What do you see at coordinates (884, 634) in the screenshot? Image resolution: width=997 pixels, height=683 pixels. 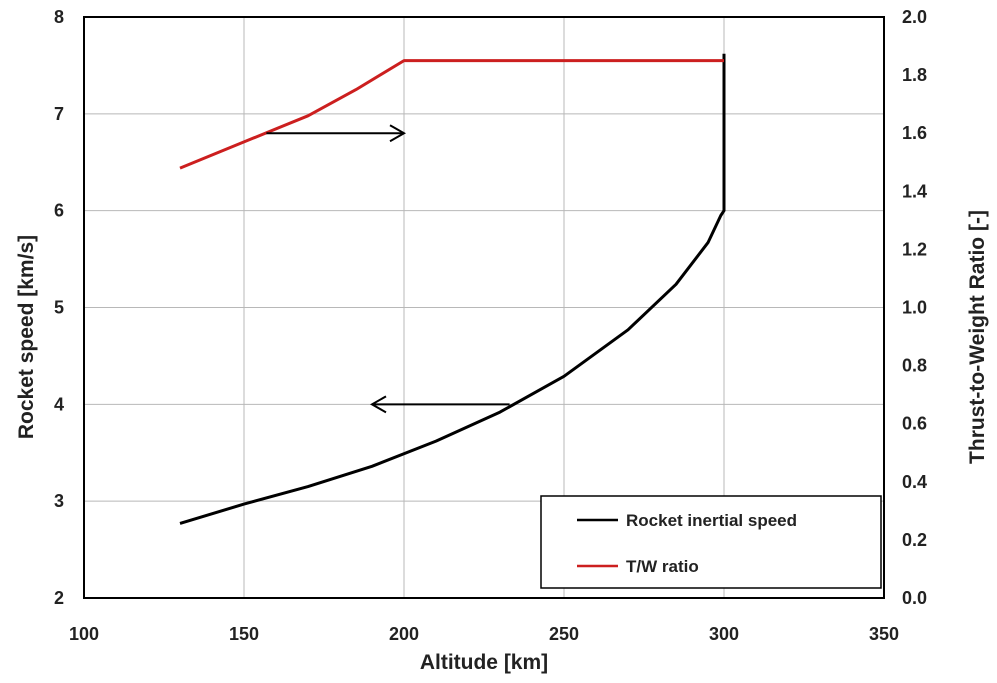 I see `x-tick-label: 350` at bounding box center [884, 634].